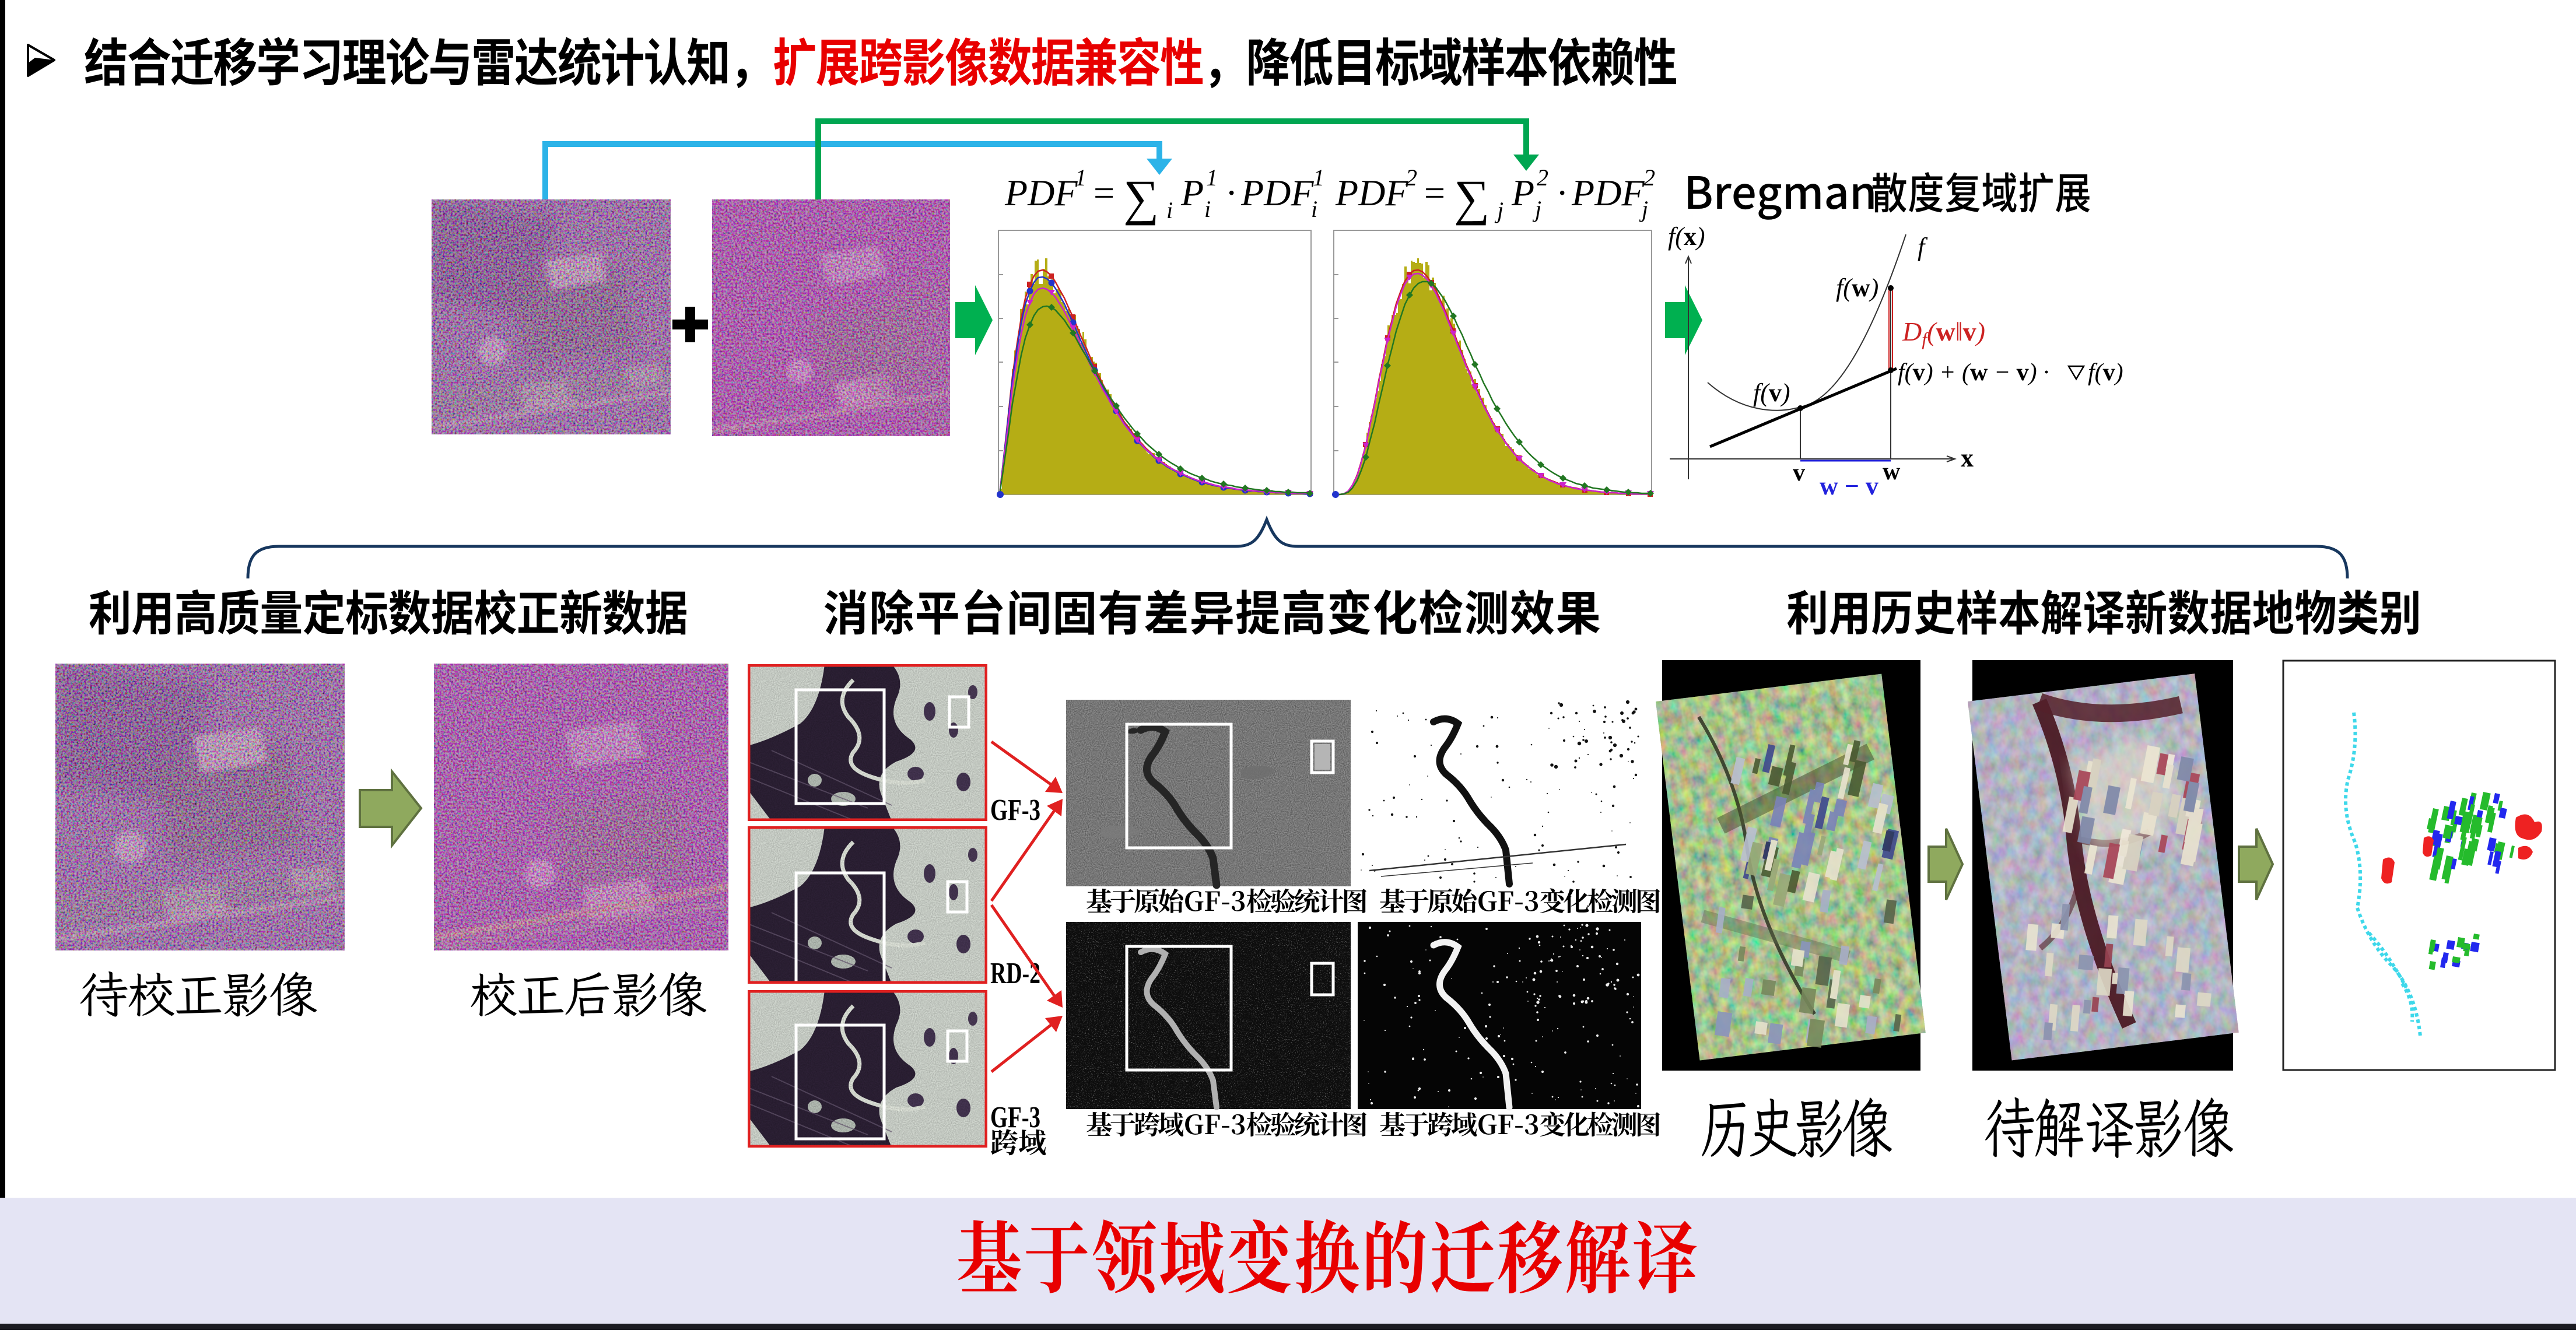 The height and width of the screenshot is (1333, 2576). What do you see at coordinates (1849, 486) in the screenshot?
I see `svg-text: w − v` at bounding box center [1849, 486].